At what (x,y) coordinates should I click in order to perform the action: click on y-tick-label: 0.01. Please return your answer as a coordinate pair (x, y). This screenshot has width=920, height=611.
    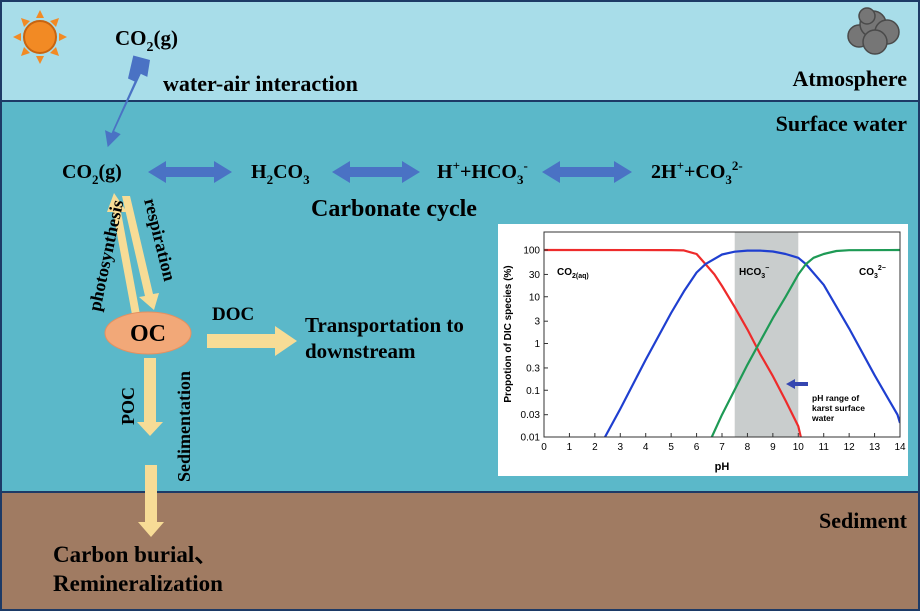
    Looking at the image, I should click on (531, 438).